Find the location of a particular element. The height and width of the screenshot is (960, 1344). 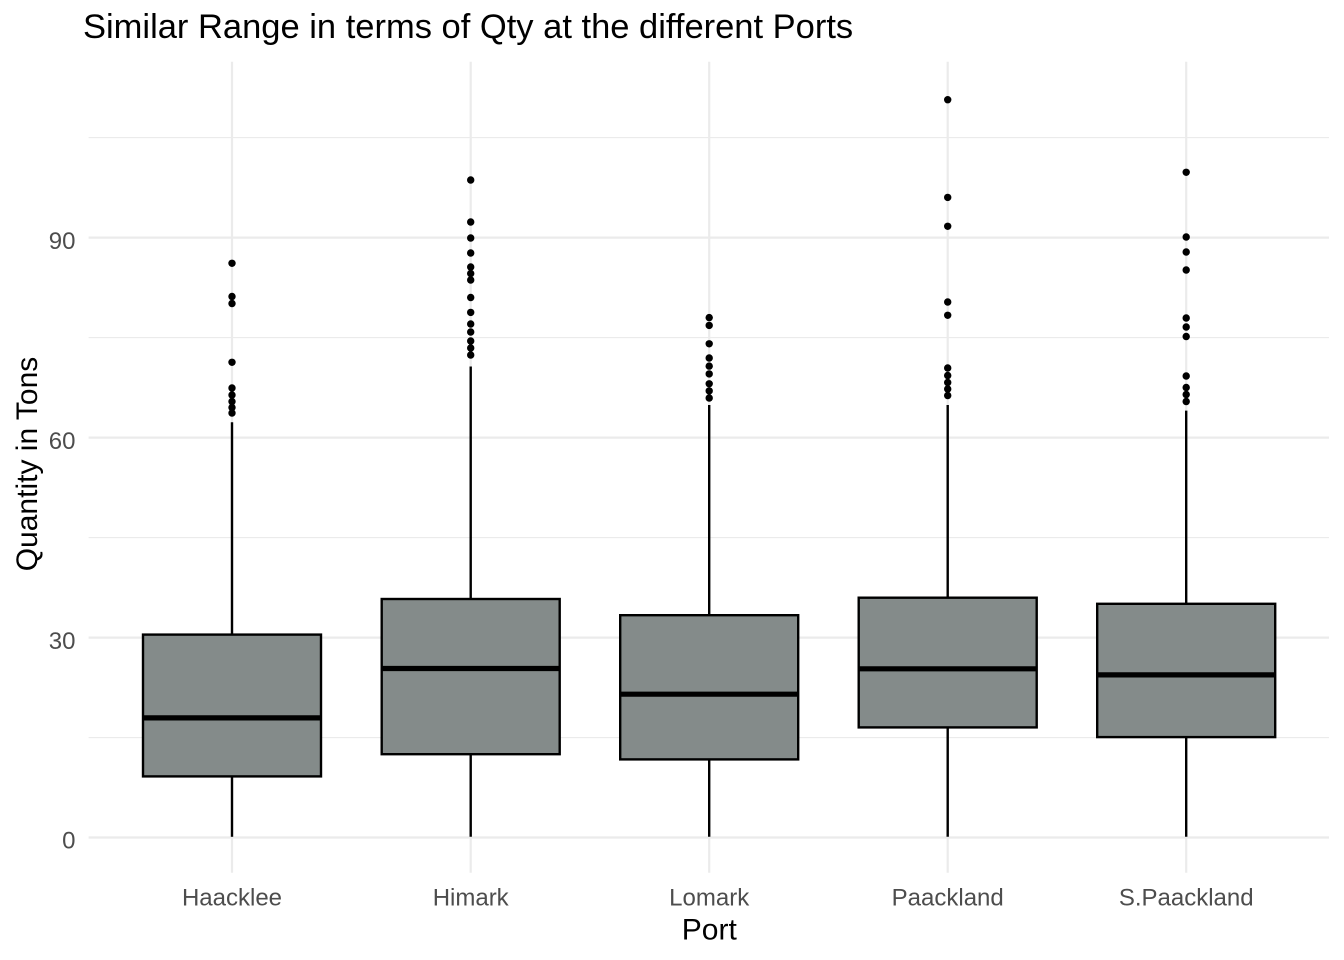

svg-text: 0 is located at coordinates (68, 841).